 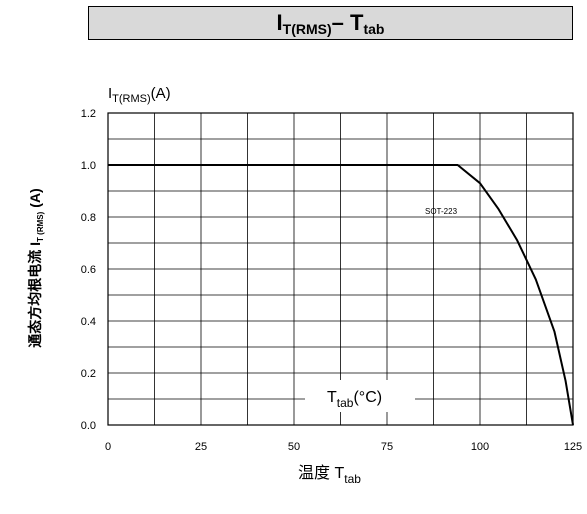 I want to click on x-tick-label: 50, so click(x=294, y=447).